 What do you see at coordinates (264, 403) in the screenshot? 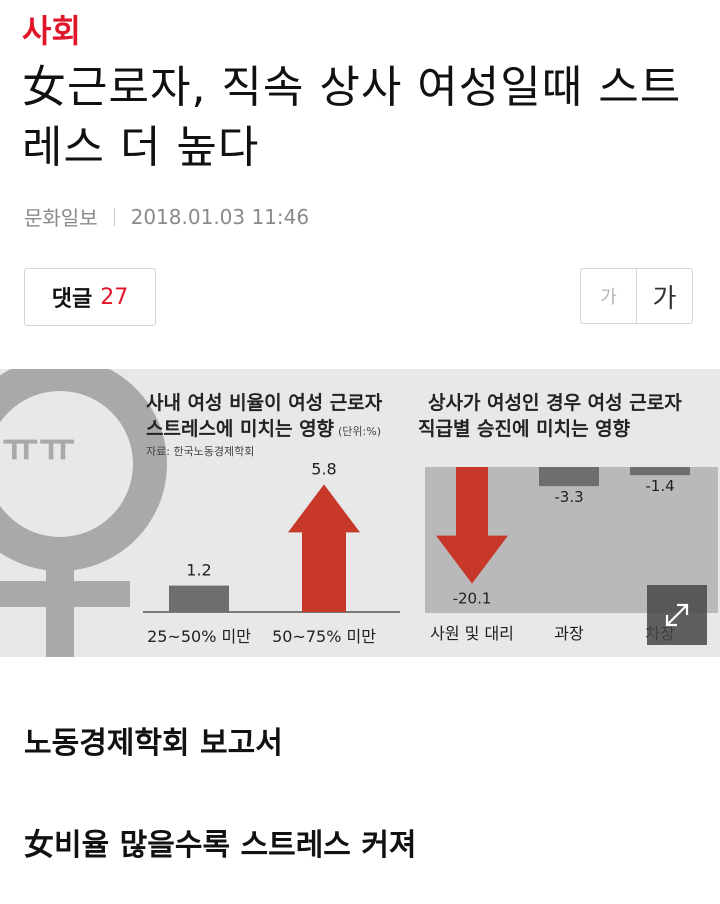
I see `left-chart-title-1: 사내 여성 비율이 여성 근로자` at bounding box center [264, 403].